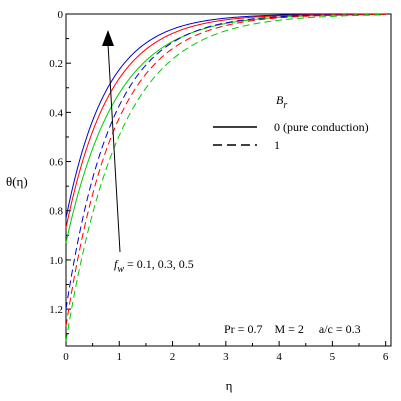  I want to click on y-axis-label: θ(η), so click(17, 181).